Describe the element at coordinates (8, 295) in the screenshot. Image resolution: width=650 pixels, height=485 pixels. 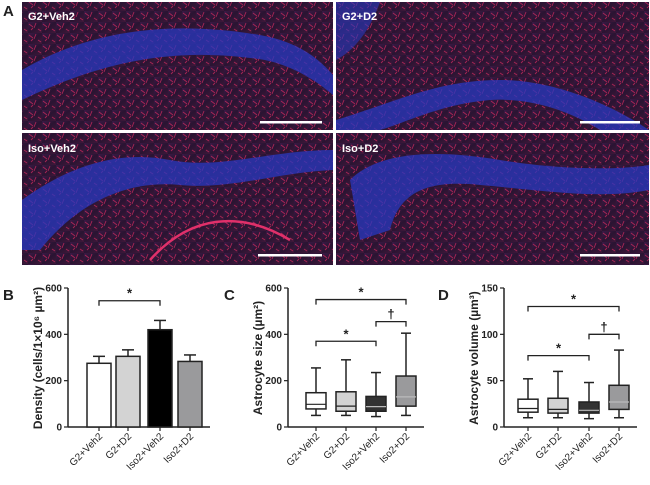
I see `panel-label: B` at that location.